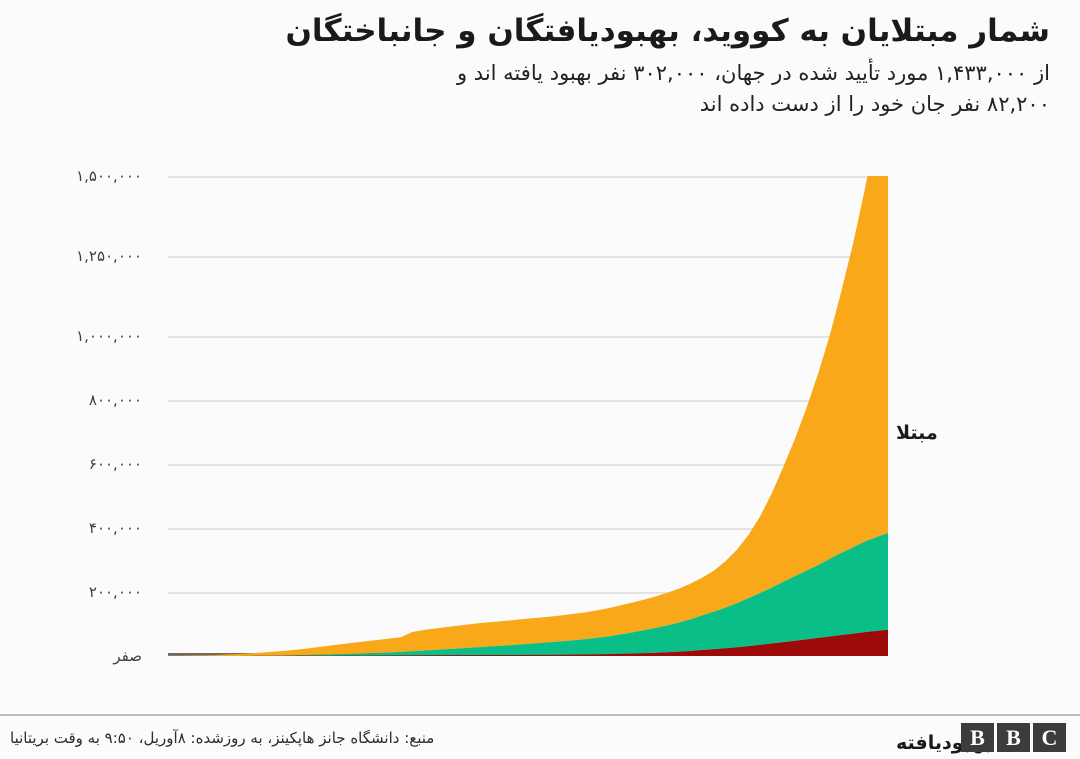  Describe the element at coordinates (109, 336) in the screenshot. I see `y-axis-tick-label: ۱,۰۰۰,۰۰۰` at that location.